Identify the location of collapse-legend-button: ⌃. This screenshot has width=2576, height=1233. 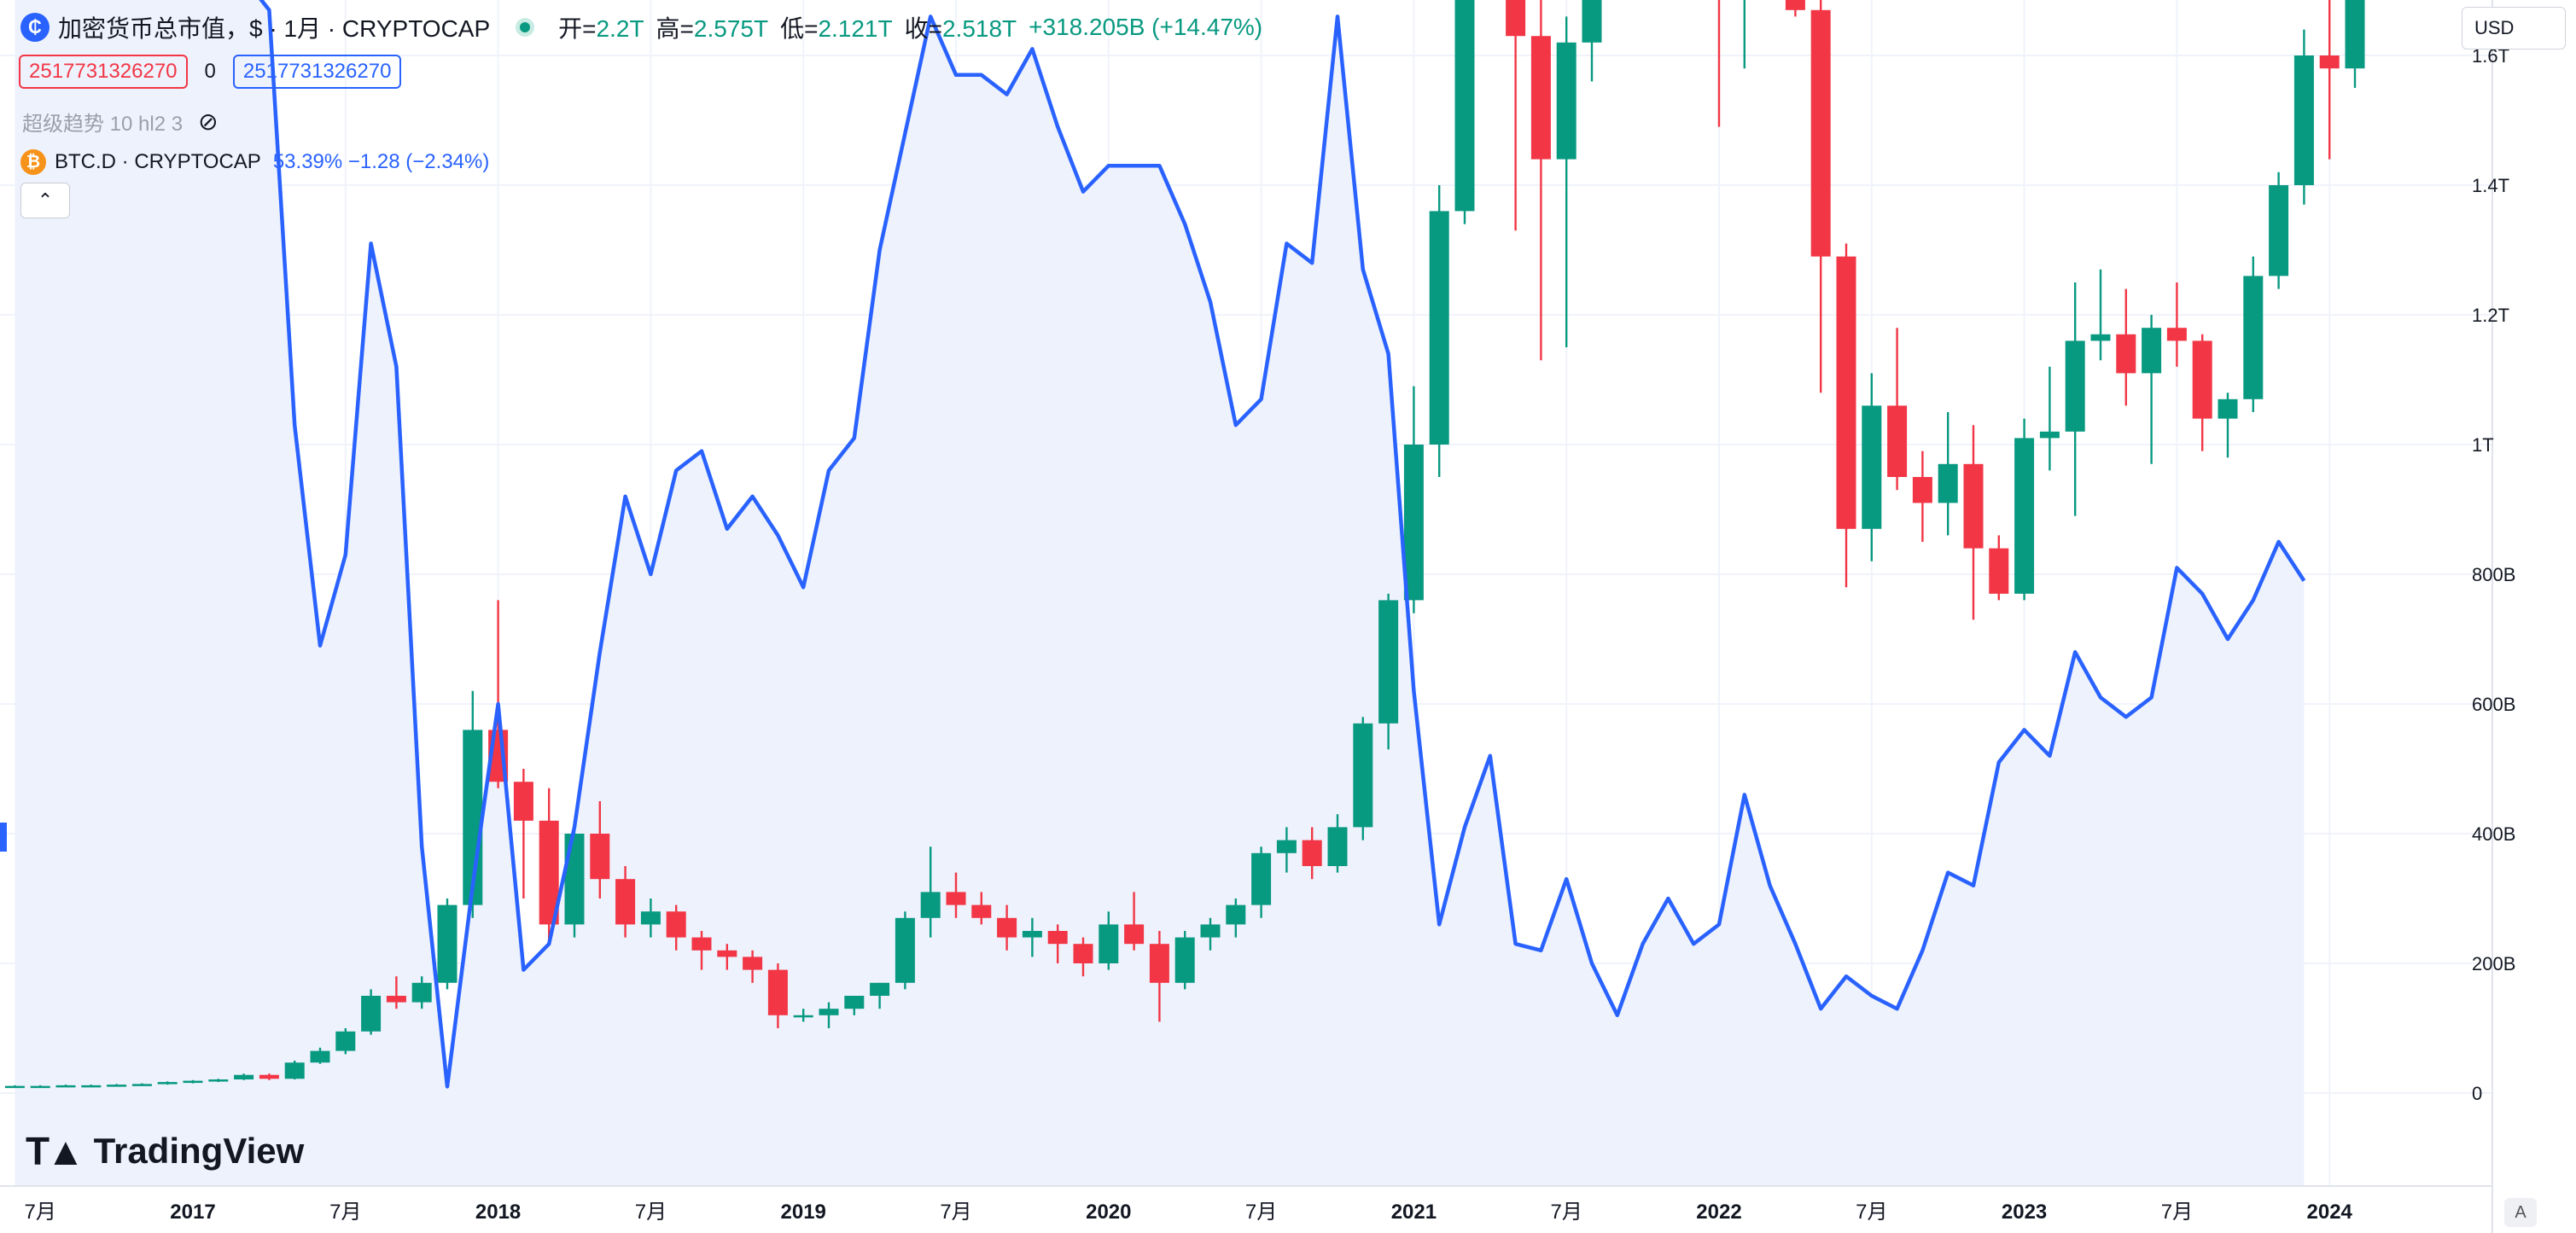
(45, 200).